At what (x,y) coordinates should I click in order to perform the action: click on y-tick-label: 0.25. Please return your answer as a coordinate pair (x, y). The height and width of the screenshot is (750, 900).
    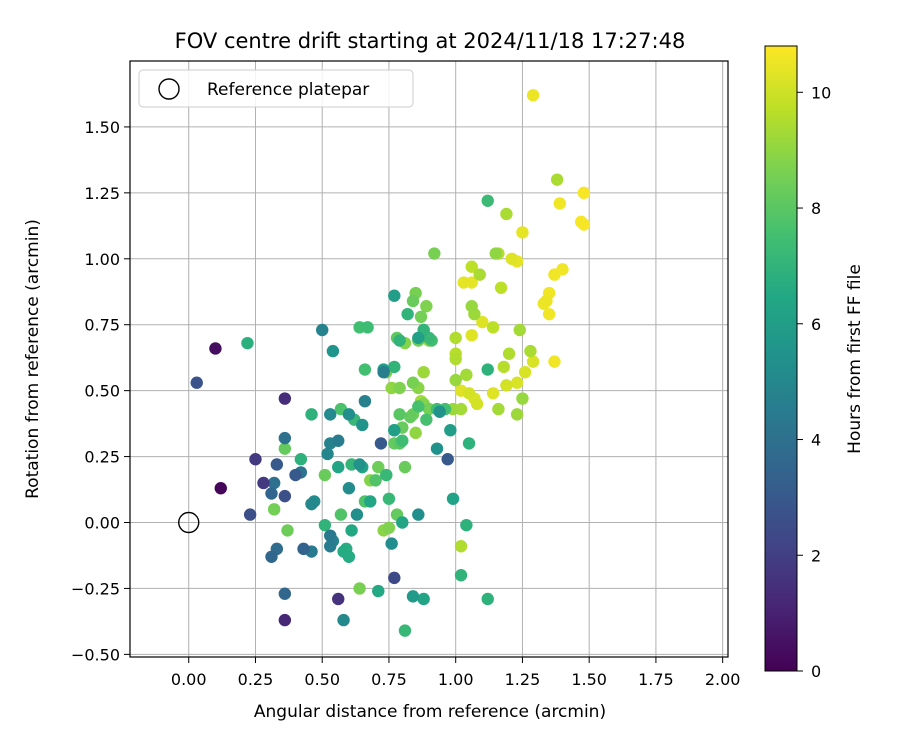
    Looking at the image, I should click on (102, 457).